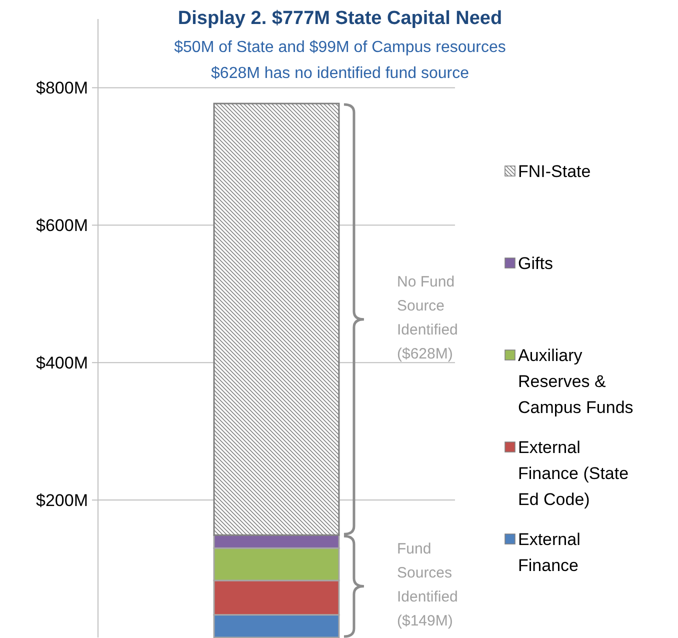 This screenshot has height=638, width=678. I want to click on legend-label: FNI-State, so click(554, 171).